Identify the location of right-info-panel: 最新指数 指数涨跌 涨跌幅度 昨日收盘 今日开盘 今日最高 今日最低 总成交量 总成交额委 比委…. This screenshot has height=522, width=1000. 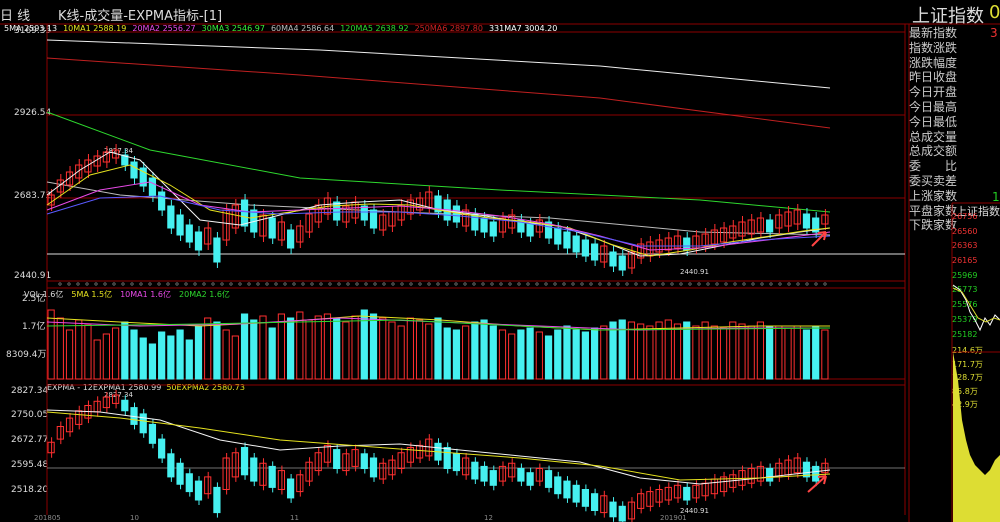
(954, 129).